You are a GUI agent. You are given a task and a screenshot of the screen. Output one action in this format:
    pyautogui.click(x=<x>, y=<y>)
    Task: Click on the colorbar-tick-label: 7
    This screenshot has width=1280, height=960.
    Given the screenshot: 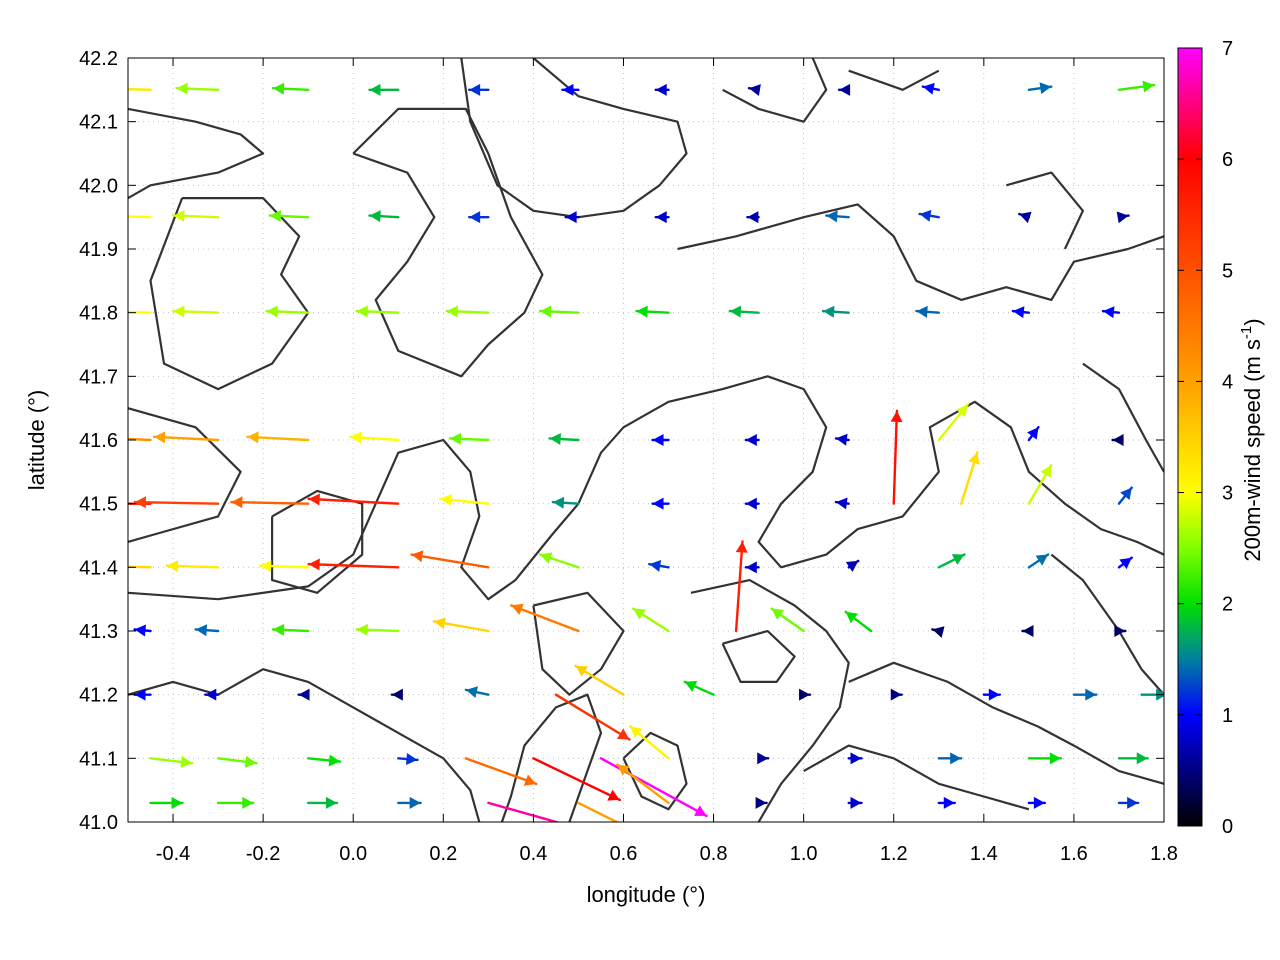 What is the action you would take?
    pyautogui.click(x=1227, y=49)
    